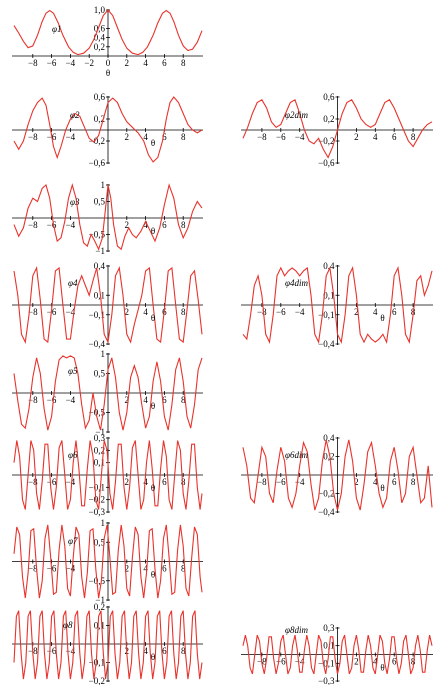 This screenshot has width=435, height=685. Describe the element at coordinates (97, 512) in the screenshot. I see `y-tick-label: −0,3` at that location.